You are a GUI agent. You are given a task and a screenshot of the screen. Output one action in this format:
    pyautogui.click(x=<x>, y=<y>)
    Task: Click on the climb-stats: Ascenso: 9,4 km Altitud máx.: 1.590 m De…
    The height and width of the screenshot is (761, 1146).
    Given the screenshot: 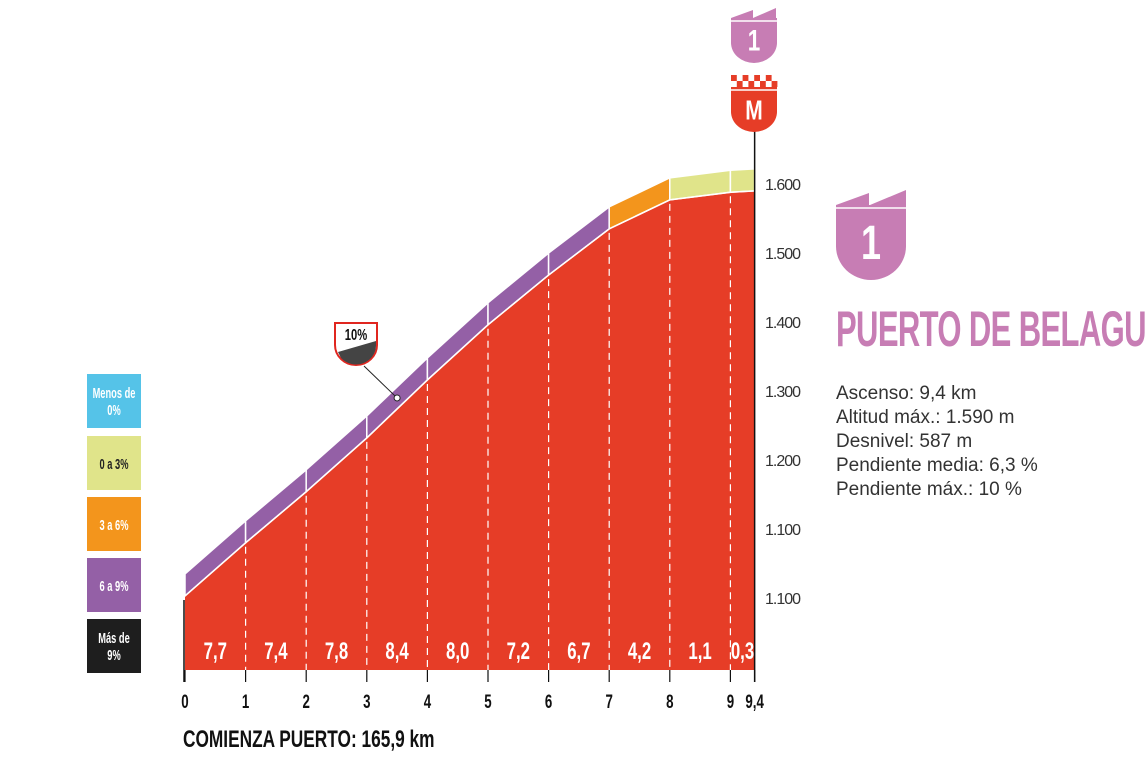 What is the action you would take?
    pyautogui.click(x=937, y=442)
    